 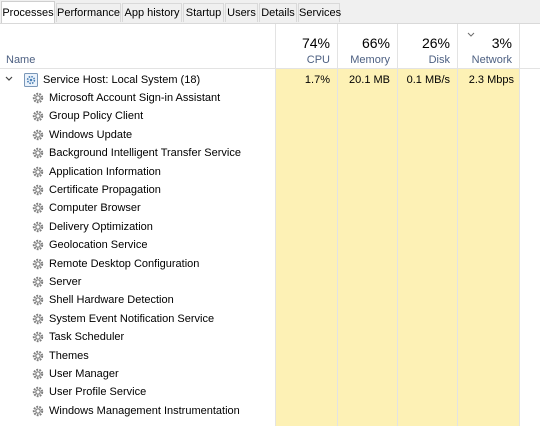 What do you see at coordinates (315, 43) in the screenshot?
I see `cpu-percent: 74%` at bounding box center [315, 43].